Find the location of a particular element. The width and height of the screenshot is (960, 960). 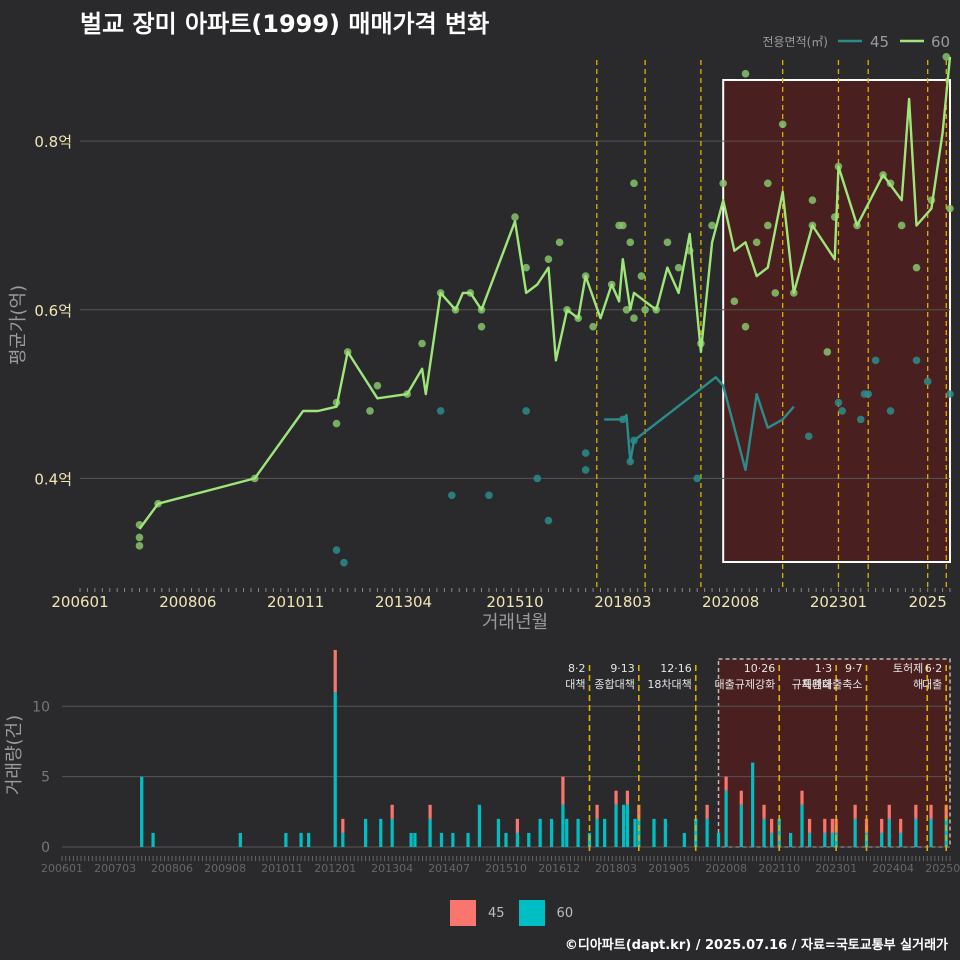

volume-x-tick-label: 200908 is located at coordinates (225, 868).